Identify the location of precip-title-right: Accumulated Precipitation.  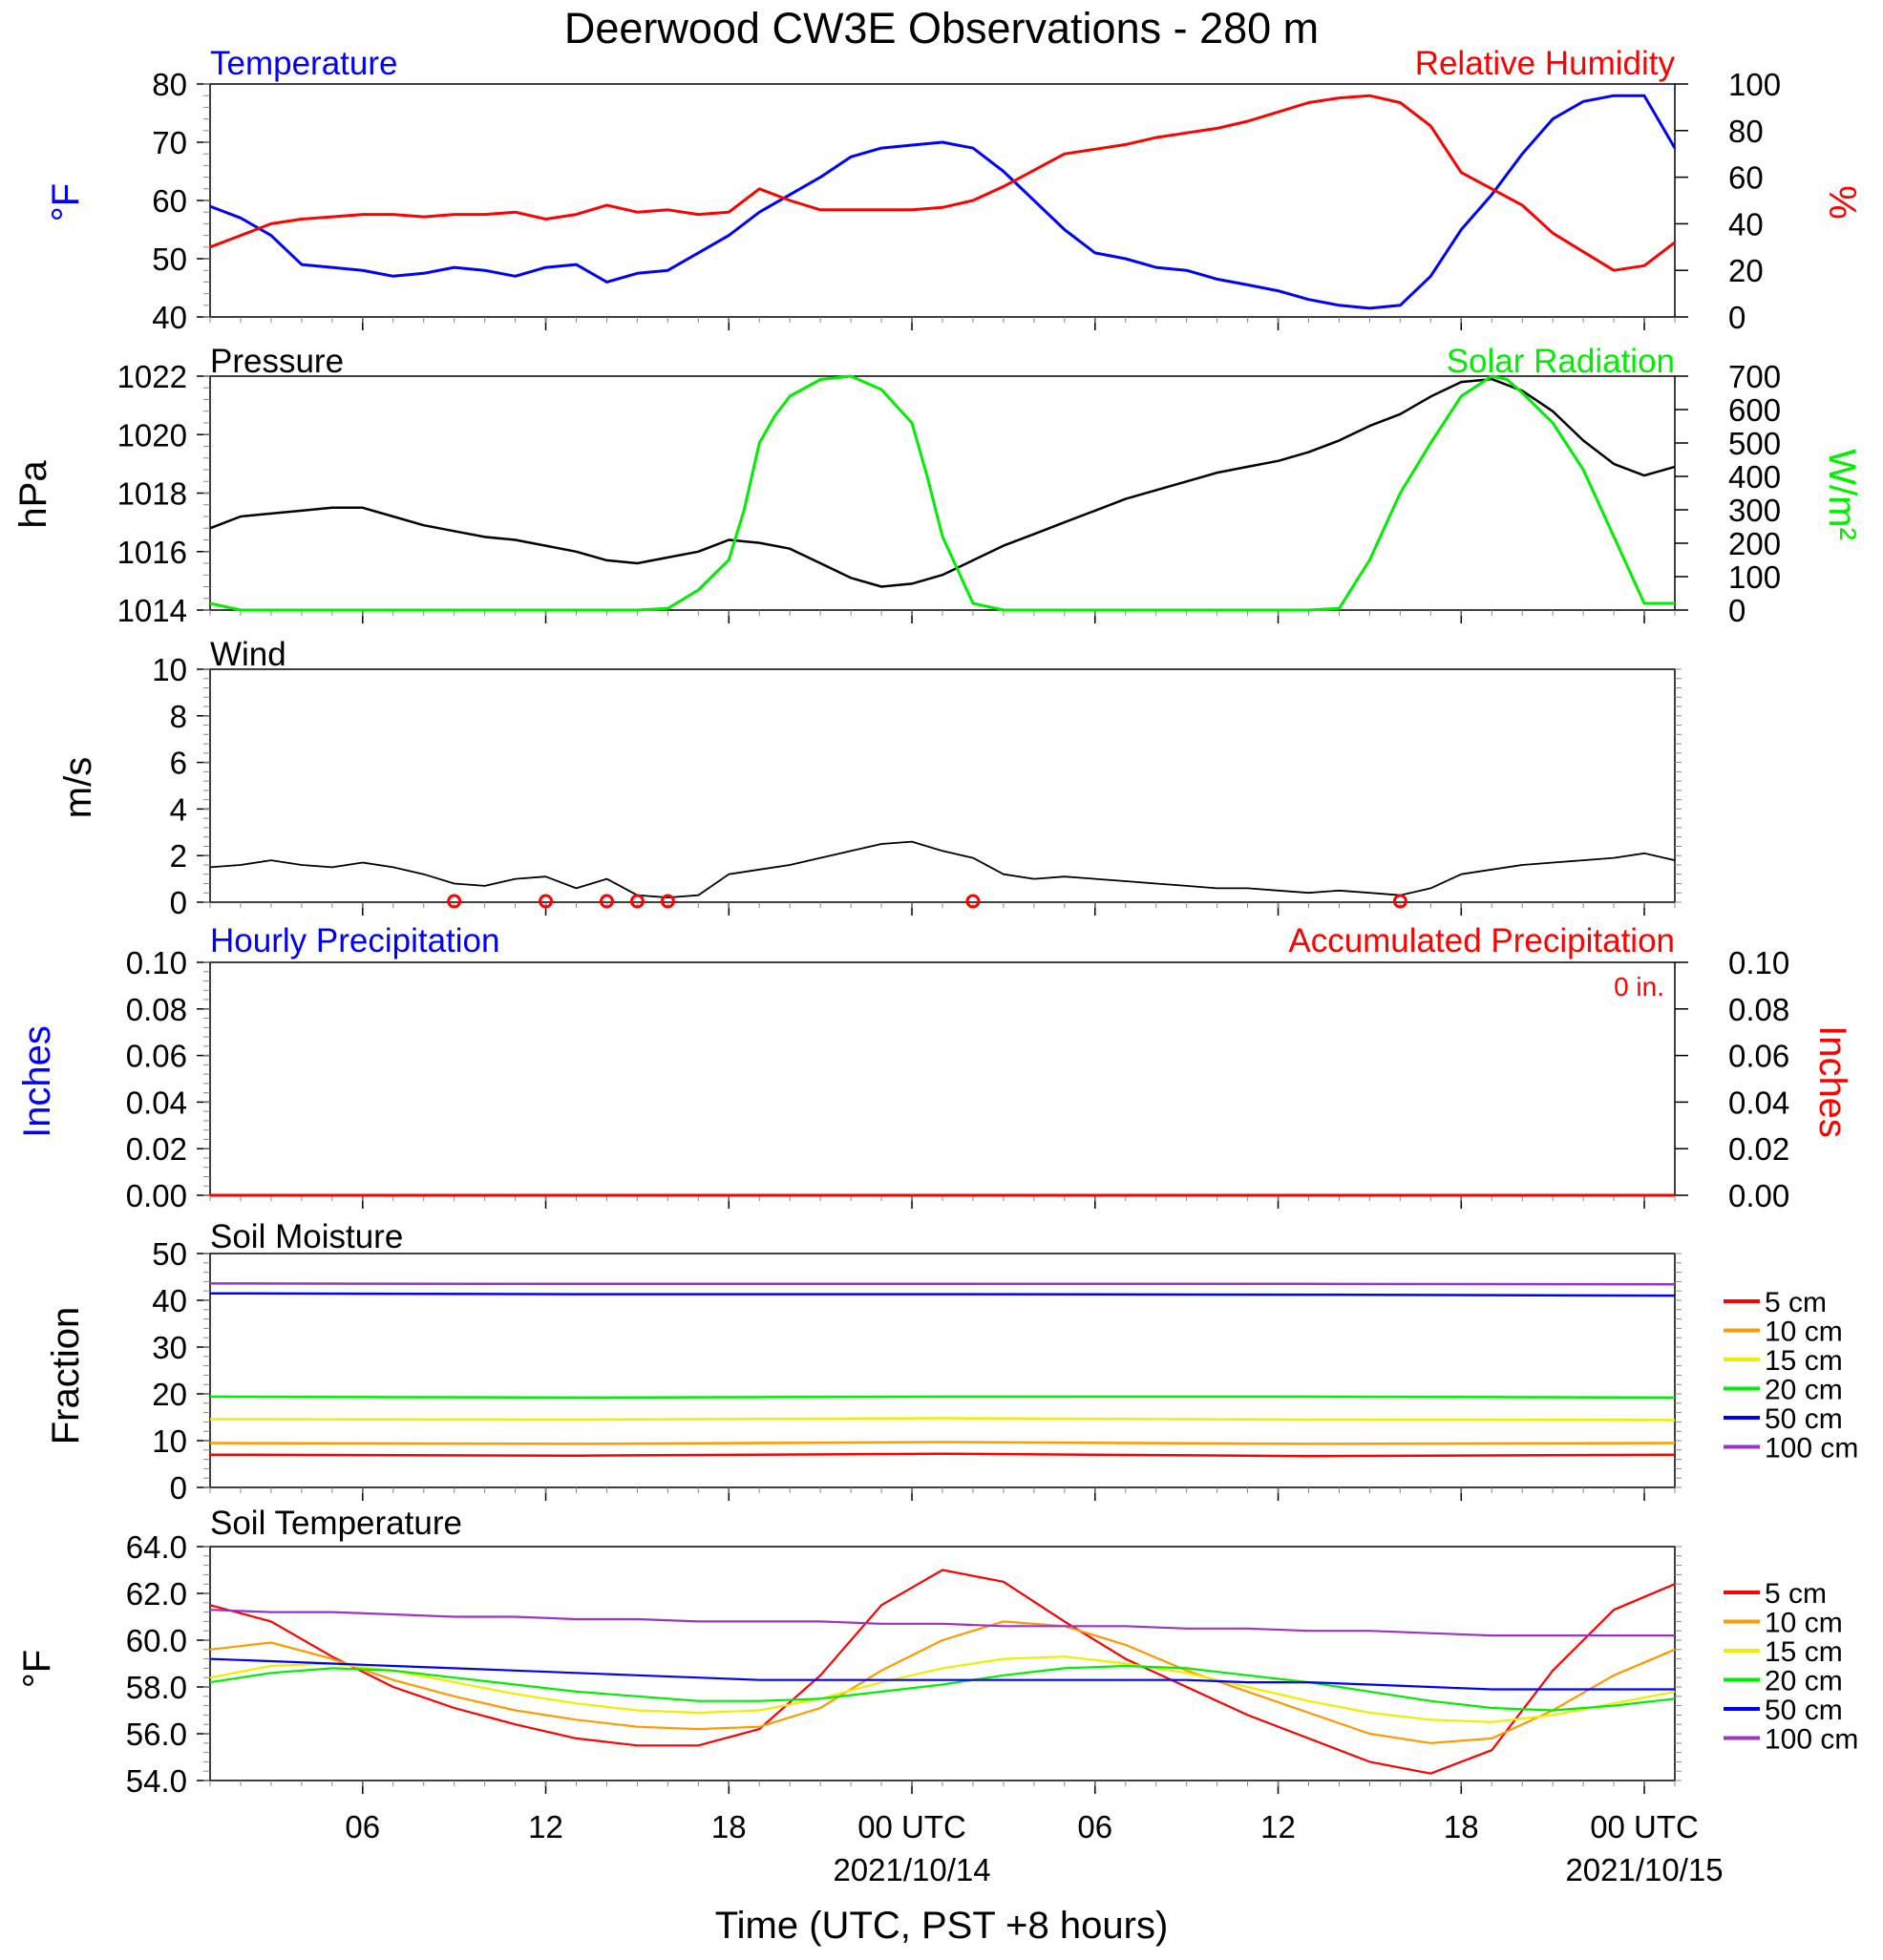
(1481, 940).